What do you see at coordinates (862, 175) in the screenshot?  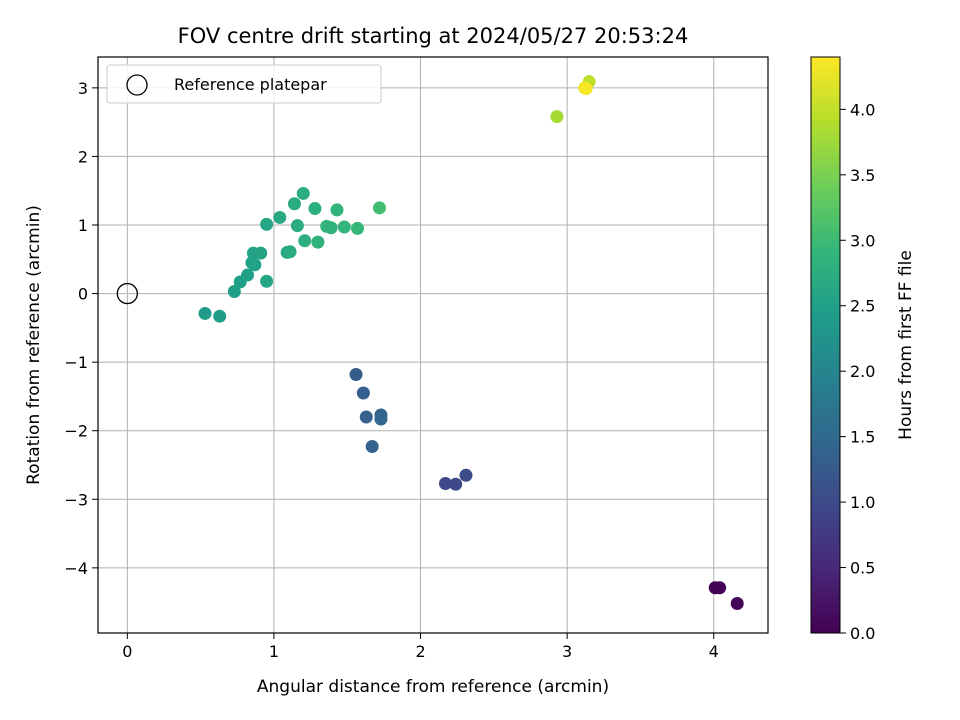 I see `colorbar-tick-label-7: 3.5` at bounding box center [862, 175].